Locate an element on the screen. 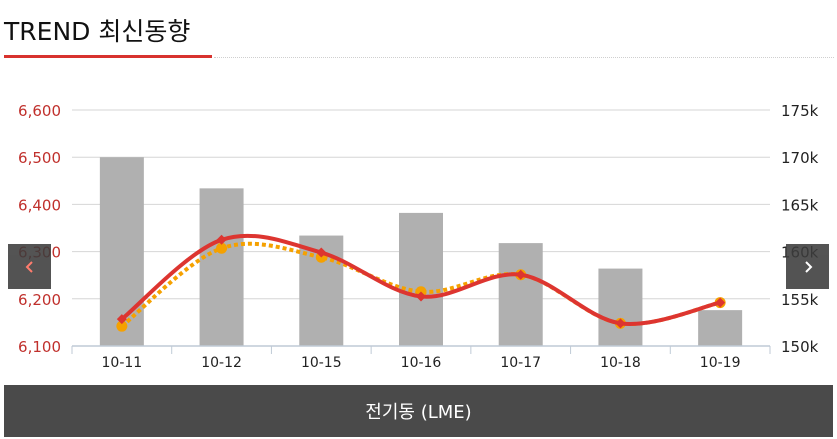 The width and height of the screenshot is (837, 439). y-axis-right-tick: 170k is located at coordinates (800, 158).